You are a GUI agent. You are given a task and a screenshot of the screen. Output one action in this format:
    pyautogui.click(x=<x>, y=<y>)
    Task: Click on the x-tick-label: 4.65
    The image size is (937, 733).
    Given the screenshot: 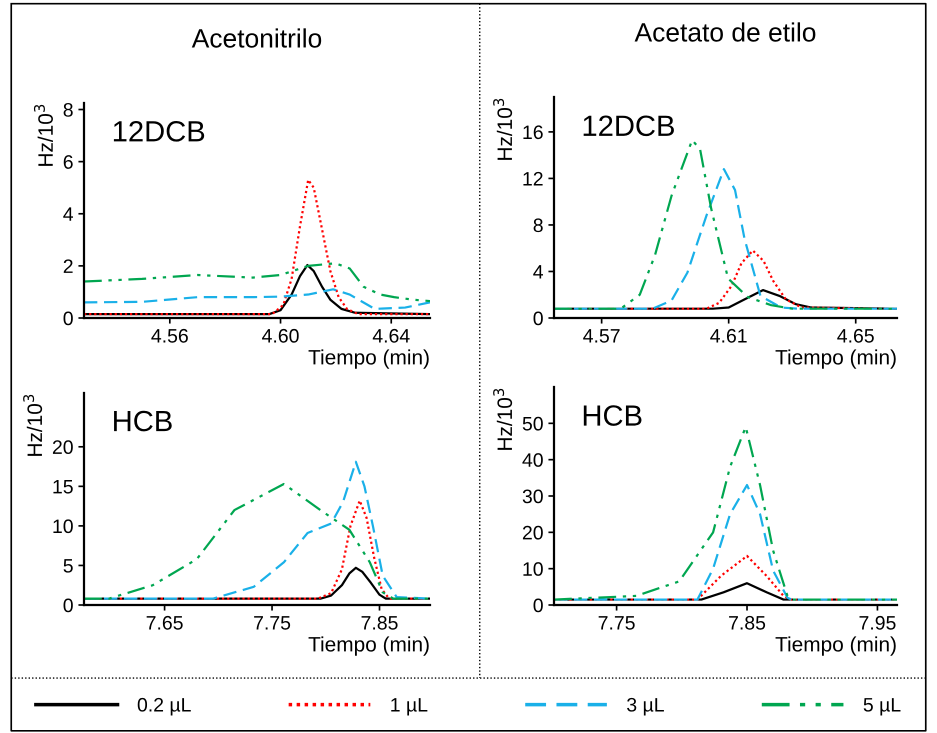 What is the action you would take?
    pyautogui.click(x=855, y=335)
    